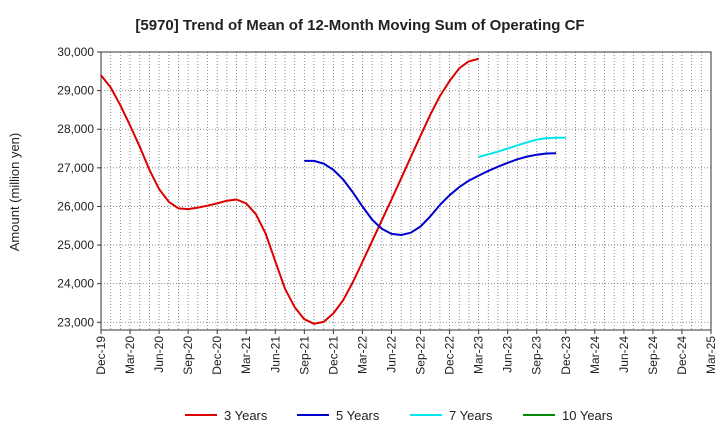  I want to click on x-tick-label: Mar-23, so click(479, 355).